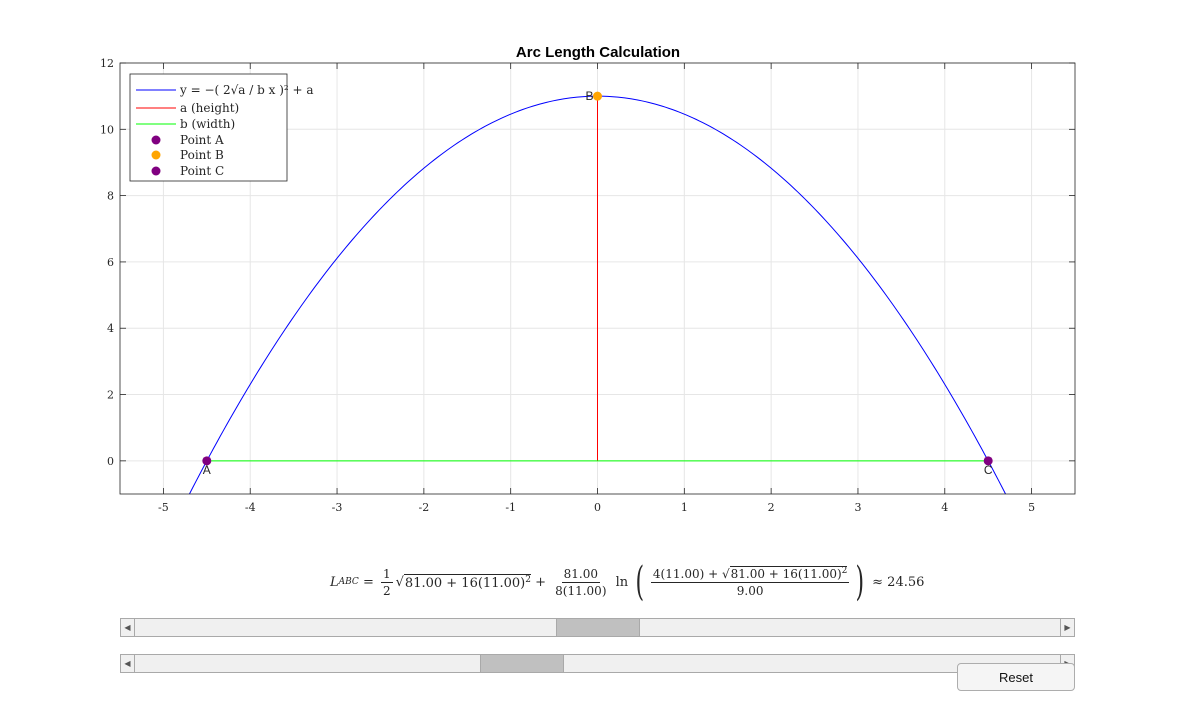  Describe the element at coordinates (209, 108) in the screenshot. I see `legend-height: a (height)` at that location.